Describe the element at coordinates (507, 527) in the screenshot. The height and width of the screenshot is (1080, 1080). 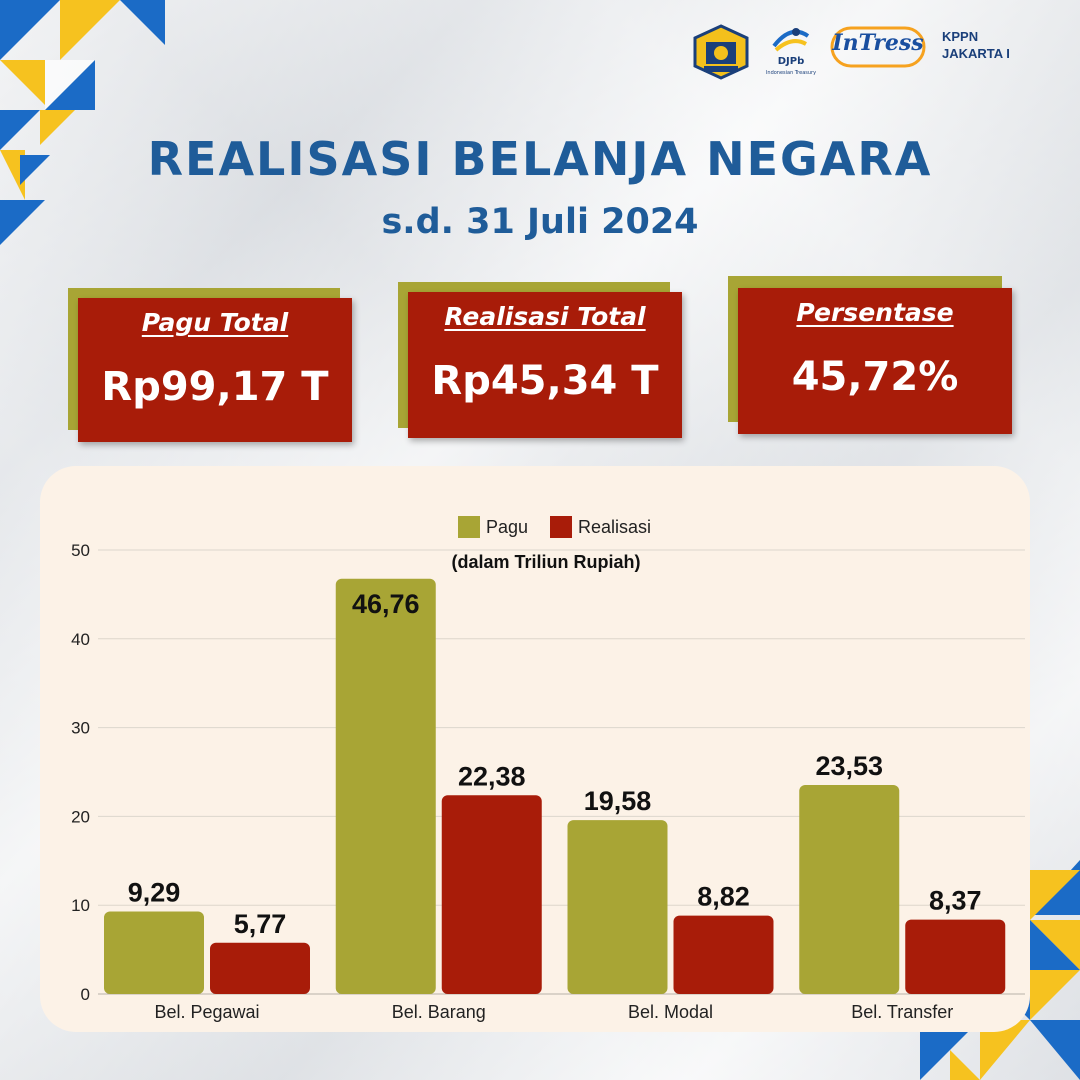
I see `legend-label: Pagu` at that location.